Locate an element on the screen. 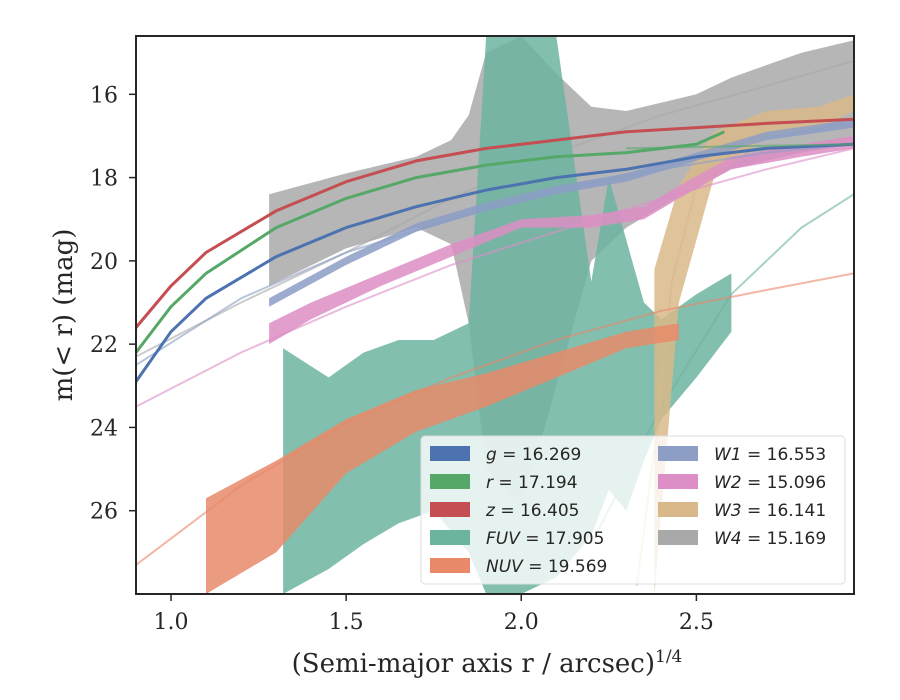  legend-swatch-w2 is located at coordinates (678, 481).